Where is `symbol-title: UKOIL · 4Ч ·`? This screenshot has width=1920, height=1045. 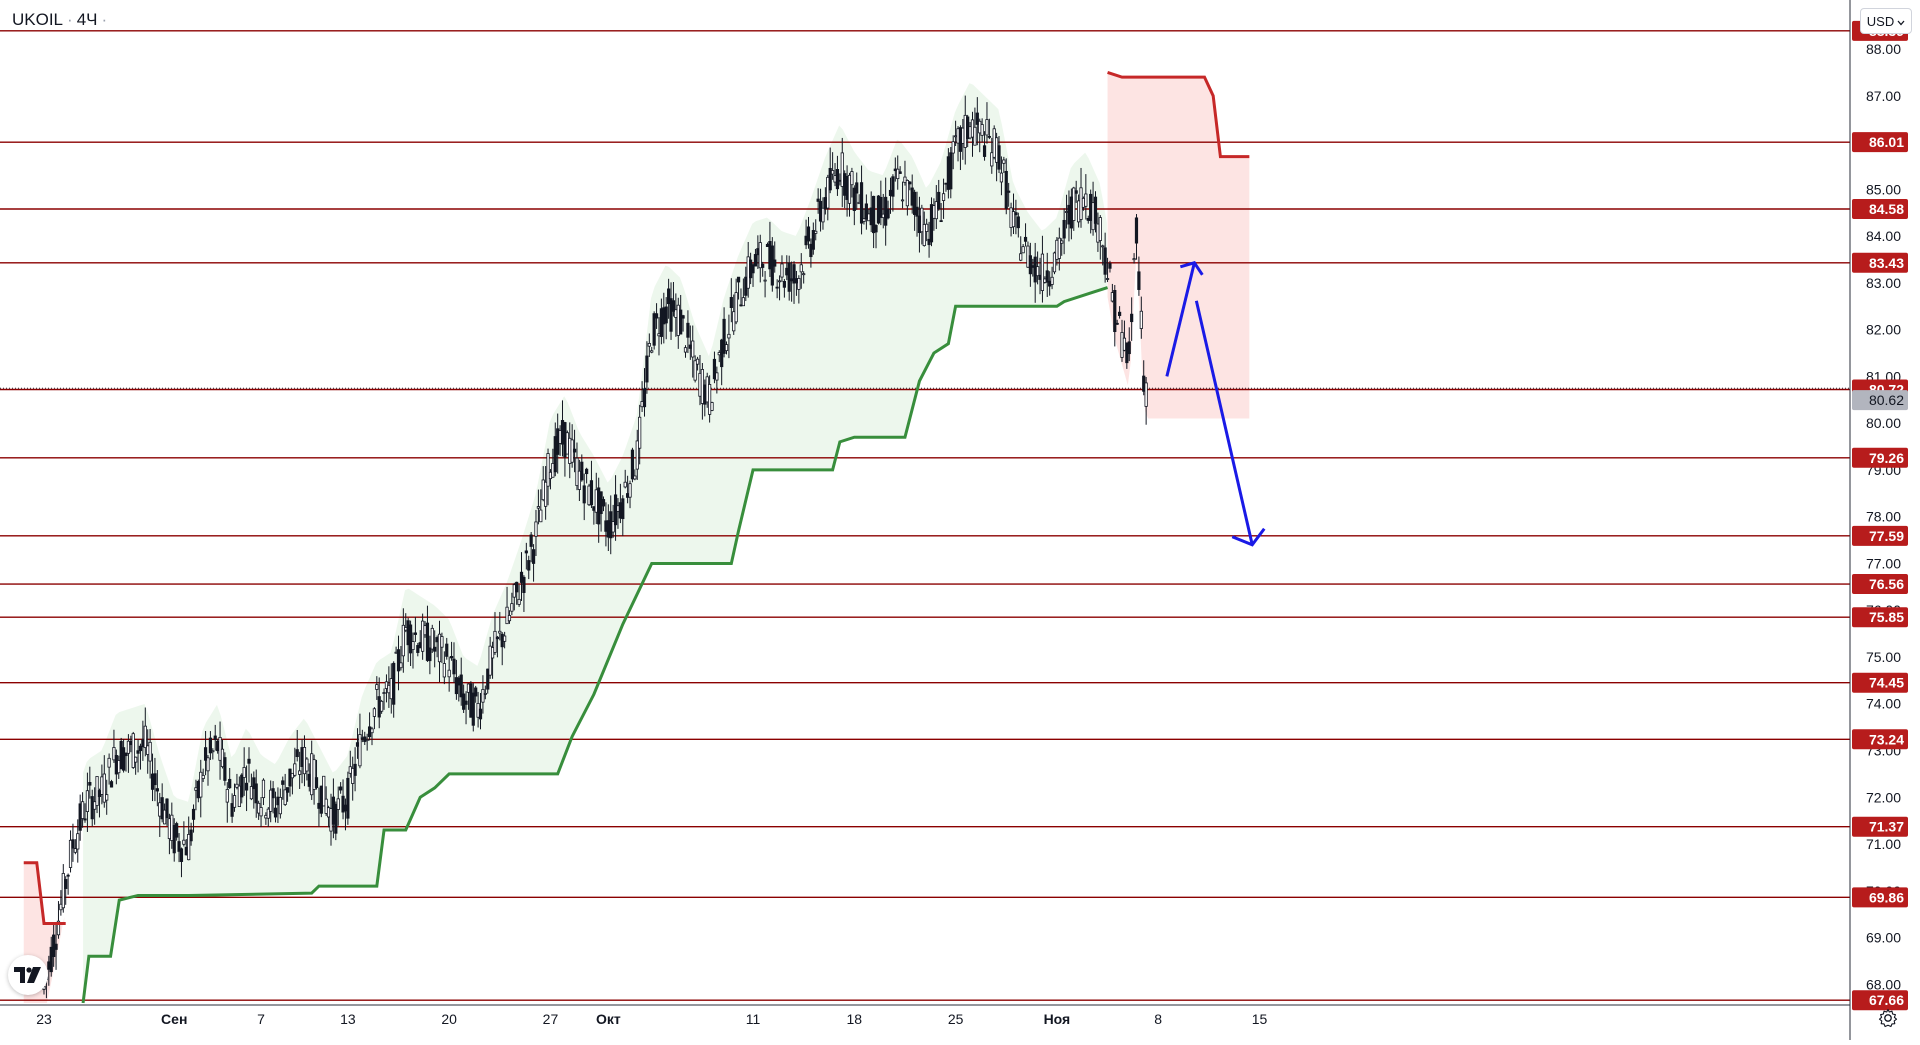 symbol-title: UKOIL · 4Ч · is located at coordinates (61, 20).